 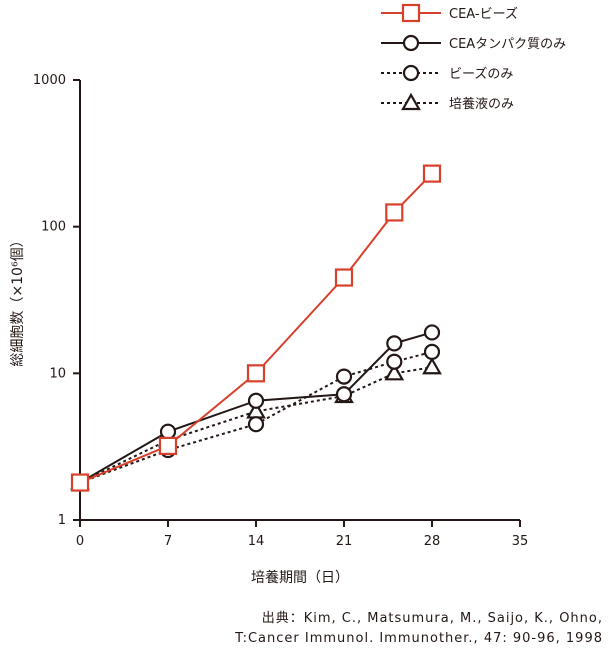 I want to click on legend-label: ビーズのみ, so click(x=481, y=74).